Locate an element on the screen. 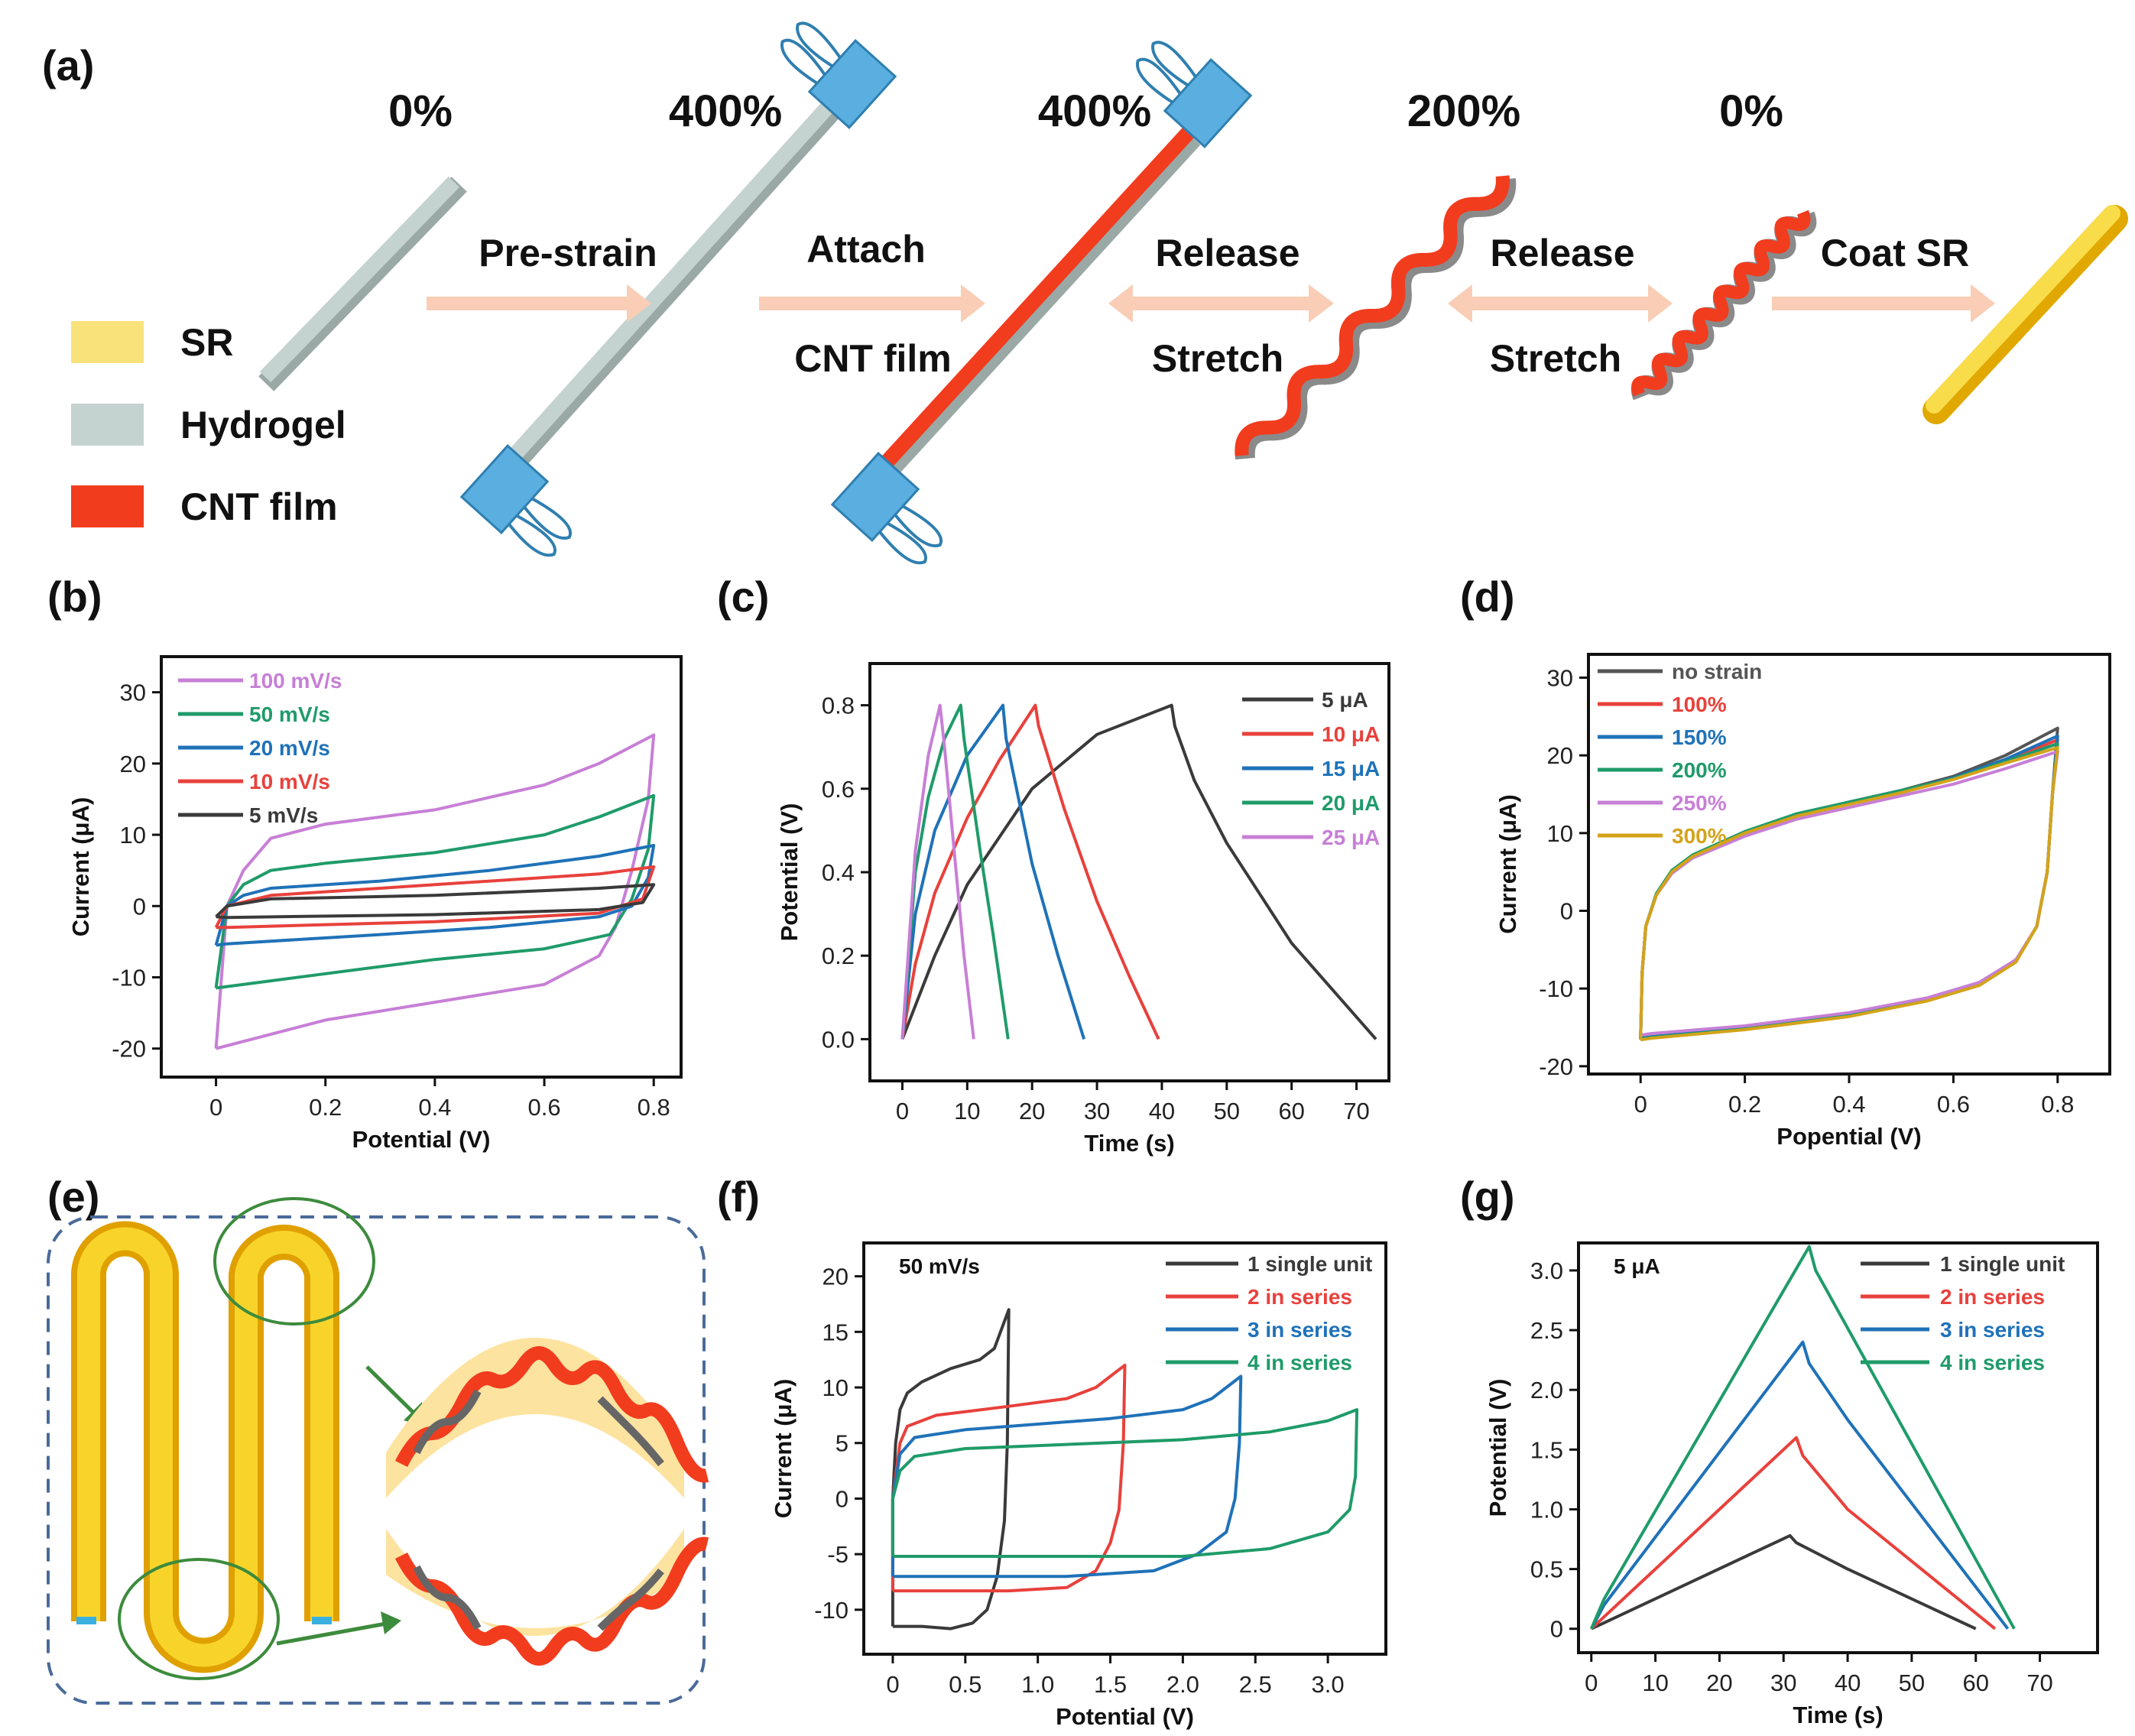 The height and width of the screenshot is (1736, 2135). process-arrows is located at coordinates (1211, 303).